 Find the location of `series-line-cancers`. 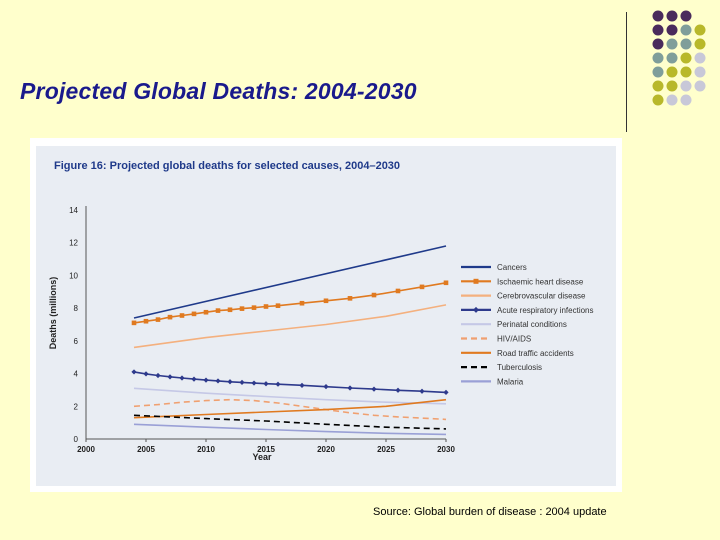

series-line-cancers is located at coordinates (290, 282).